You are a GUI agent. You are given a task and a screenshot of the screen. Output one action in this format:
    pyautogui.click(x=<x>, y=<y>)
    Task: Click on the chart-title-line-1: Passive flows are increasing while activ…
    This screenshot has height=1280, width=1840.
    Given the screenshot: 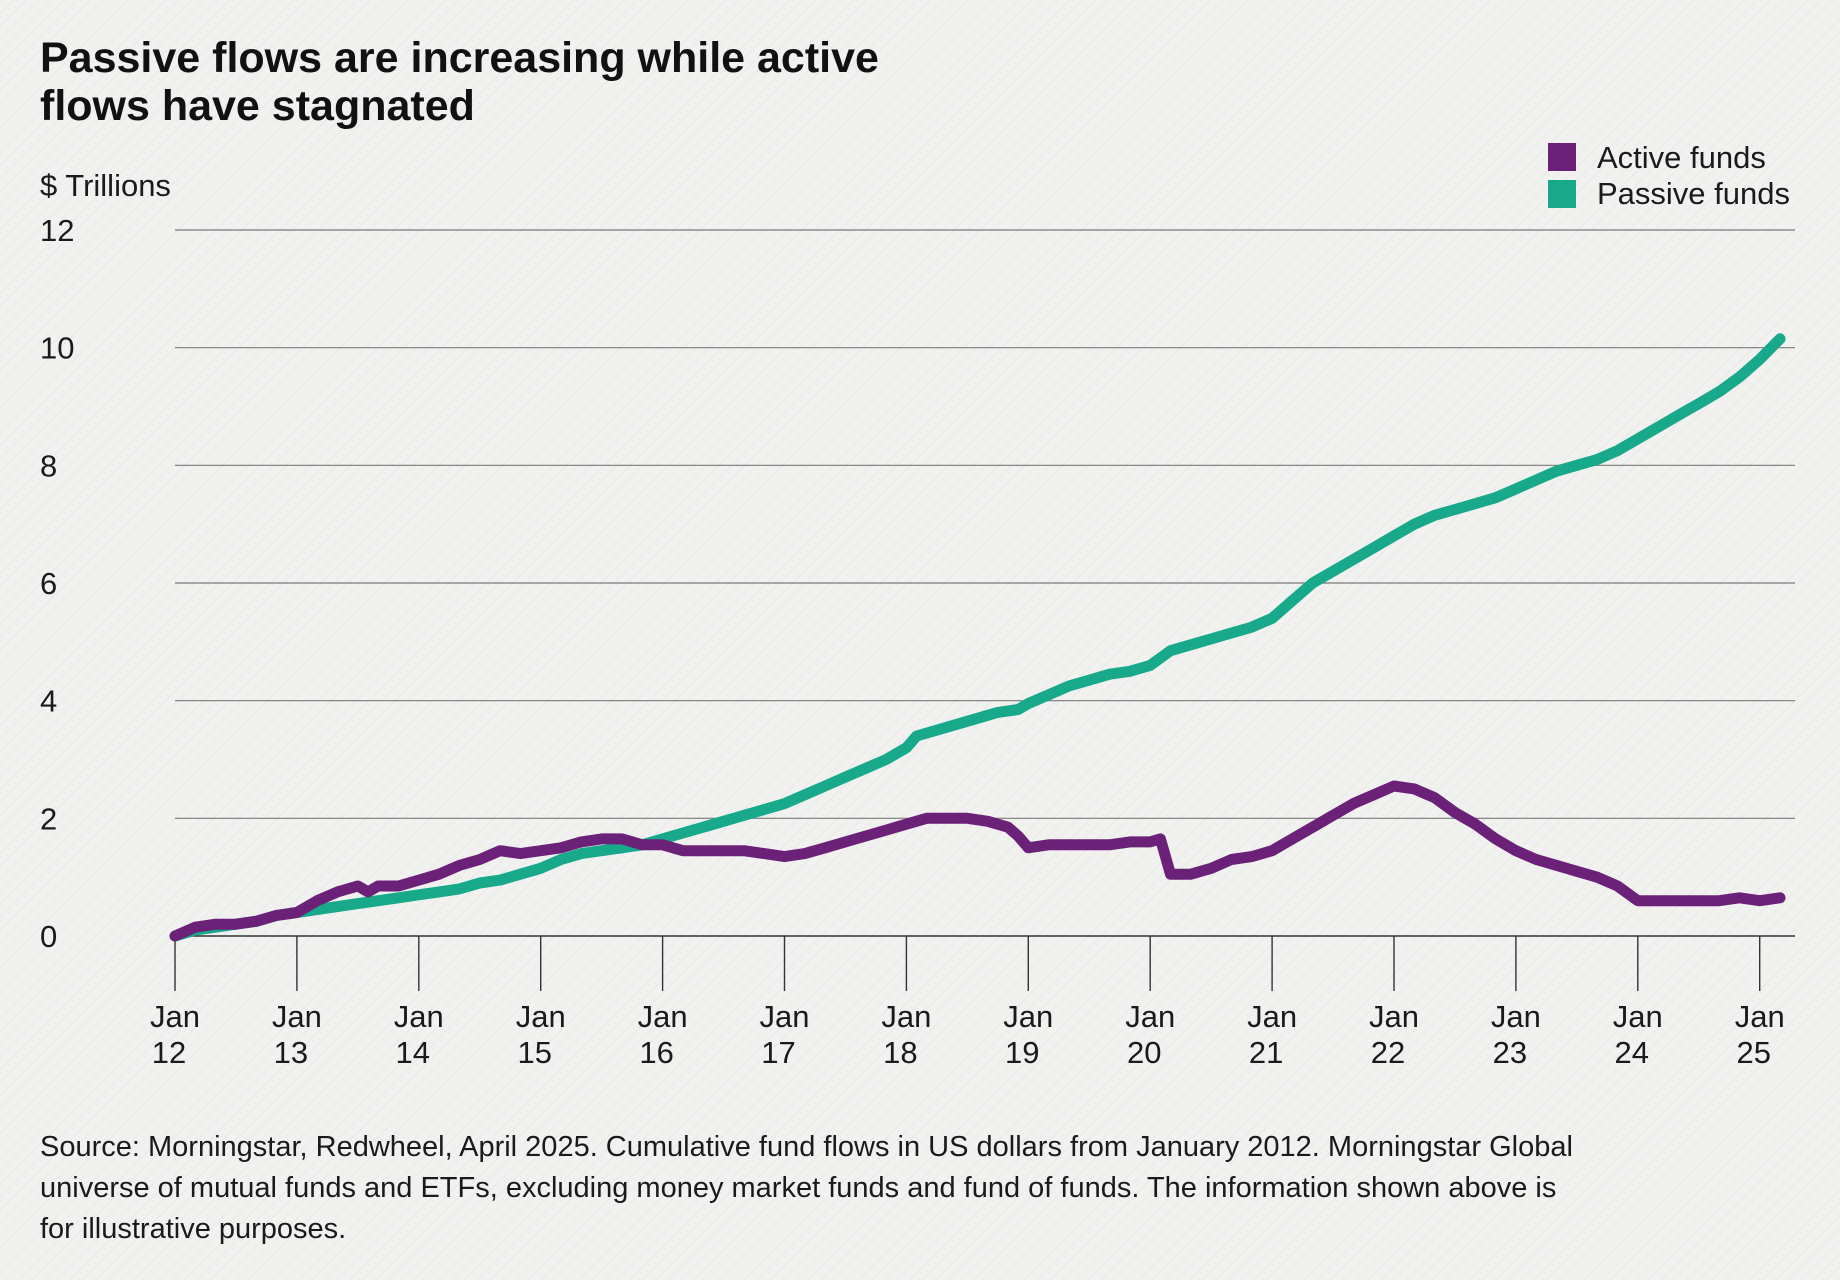 What is the action you would take?
    pyautogui.click(x=459, y=58)
    